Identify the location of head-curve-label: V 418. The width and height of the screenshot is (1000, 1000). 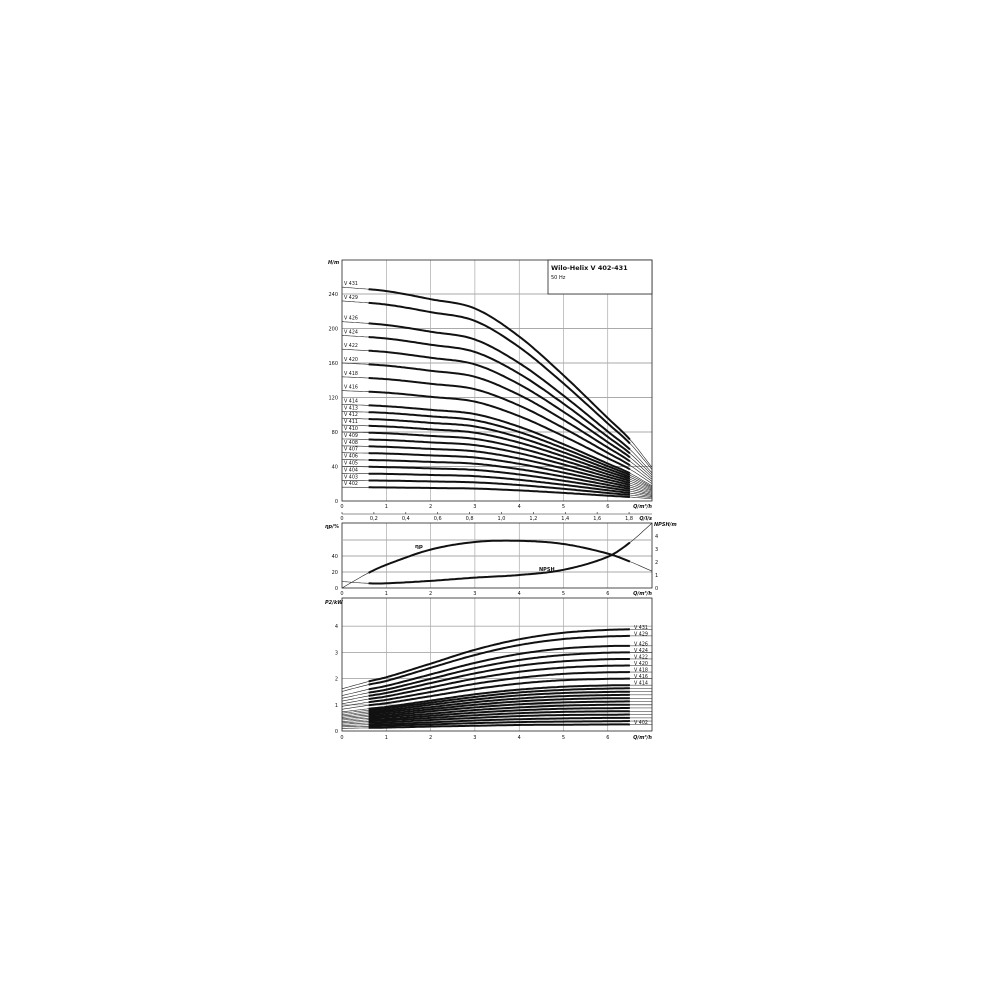
(351, 374).